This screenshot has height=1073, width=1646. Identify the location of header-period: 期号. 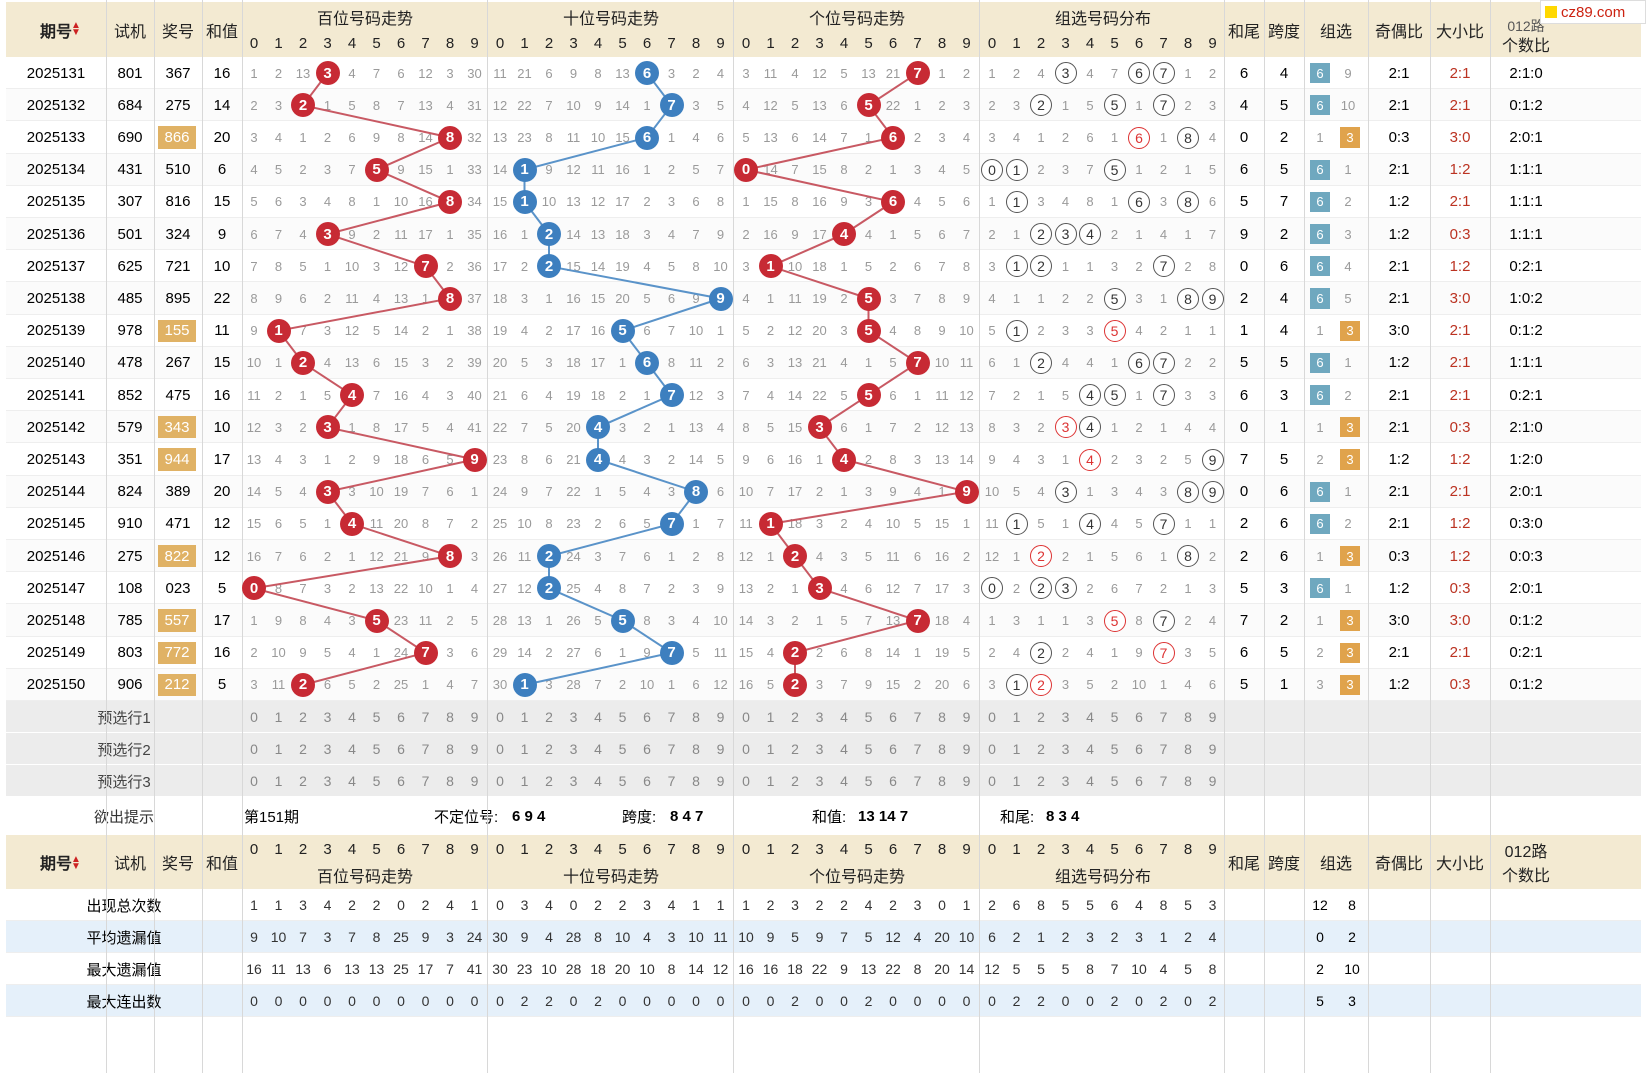
(56, 29).